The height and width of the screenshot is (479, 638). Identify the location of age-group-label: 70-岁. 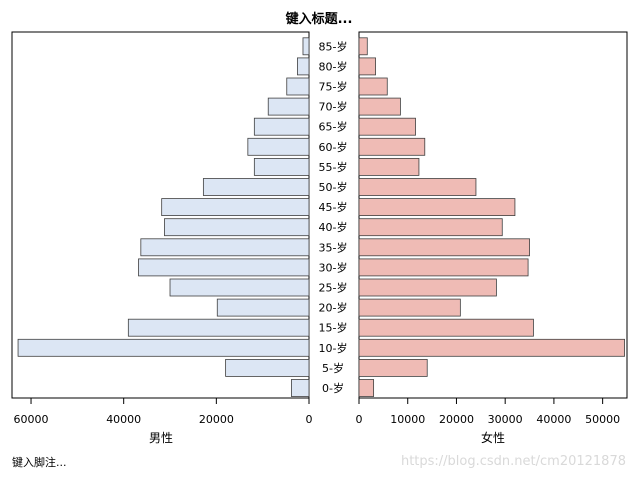
(333, 107).